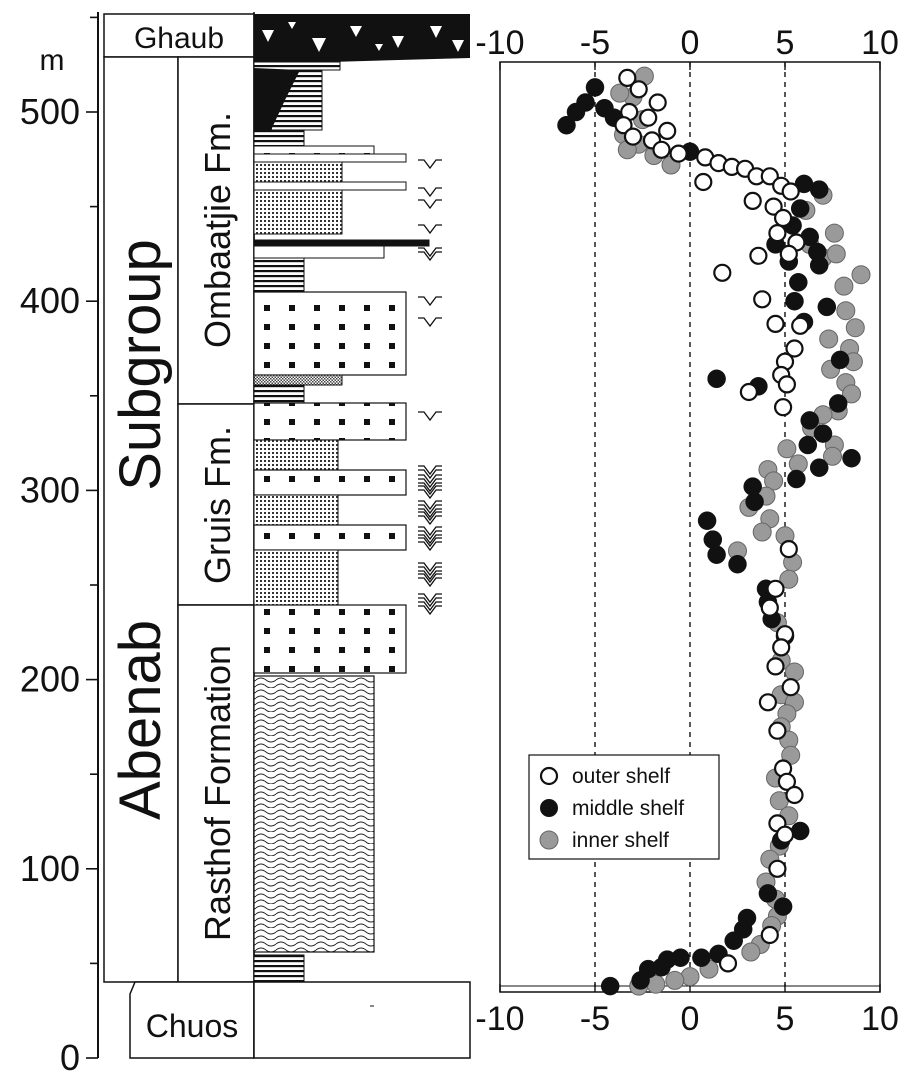 This screenshot has height=1072, width=907. What do you see at coordinates (50, 111) in the screenshot?
I see `depth-tick-label: 500` at bounding box center [50, 111].